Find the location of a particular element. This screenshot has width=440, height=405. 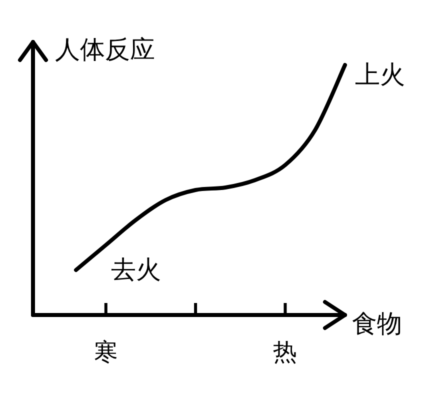

x-tick: 寒 is located at coordinates (106, 352).